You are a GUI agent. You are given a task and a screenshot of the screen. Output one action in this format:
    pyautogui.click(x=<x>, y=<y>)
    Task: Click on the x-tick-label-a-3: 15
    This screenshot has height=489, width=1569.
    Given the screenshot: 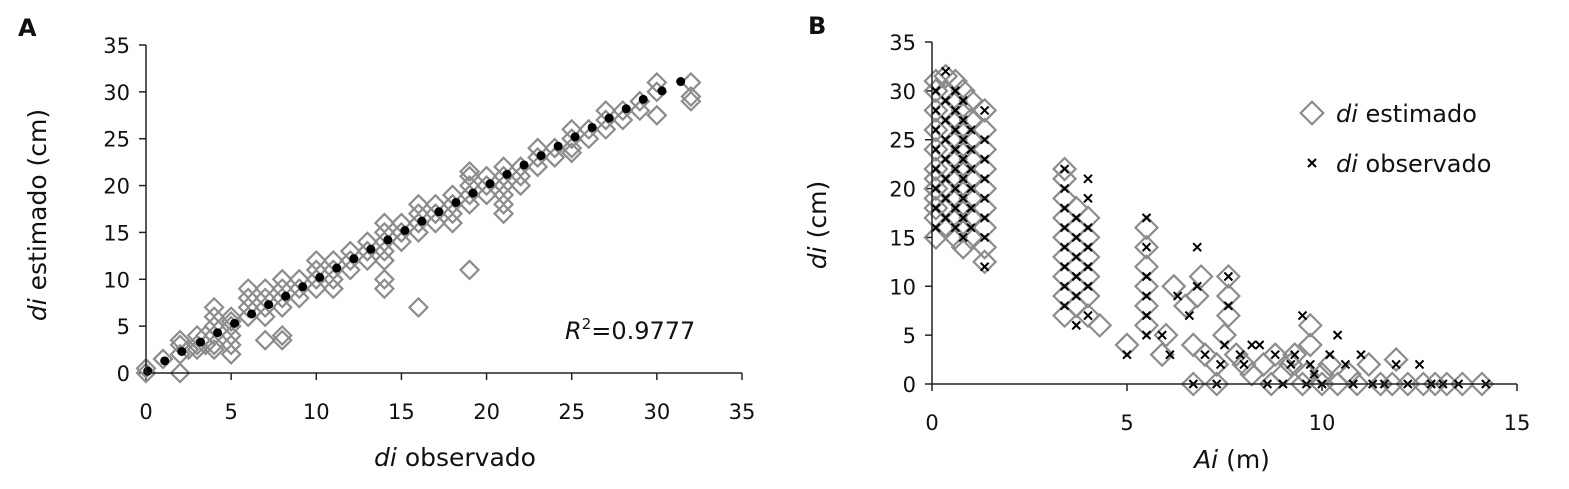 What is the action you would take?
    pyautogui.click(x=401, y=412)
    